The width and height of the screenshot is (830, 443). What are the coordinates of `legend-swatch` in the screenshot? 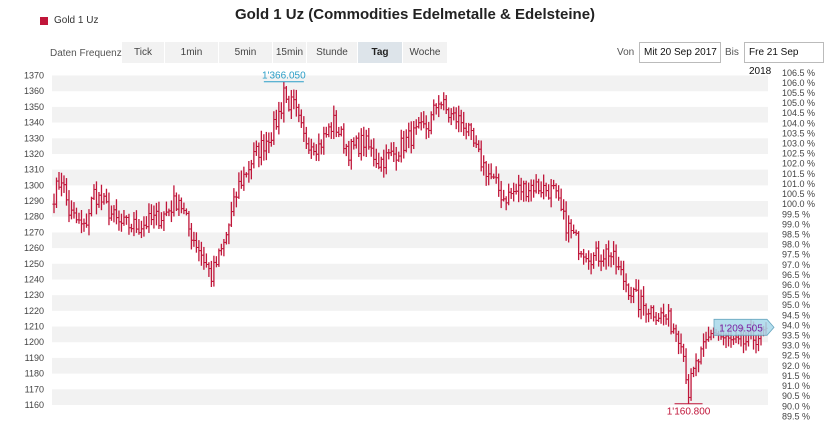 It's located at (44, 20).